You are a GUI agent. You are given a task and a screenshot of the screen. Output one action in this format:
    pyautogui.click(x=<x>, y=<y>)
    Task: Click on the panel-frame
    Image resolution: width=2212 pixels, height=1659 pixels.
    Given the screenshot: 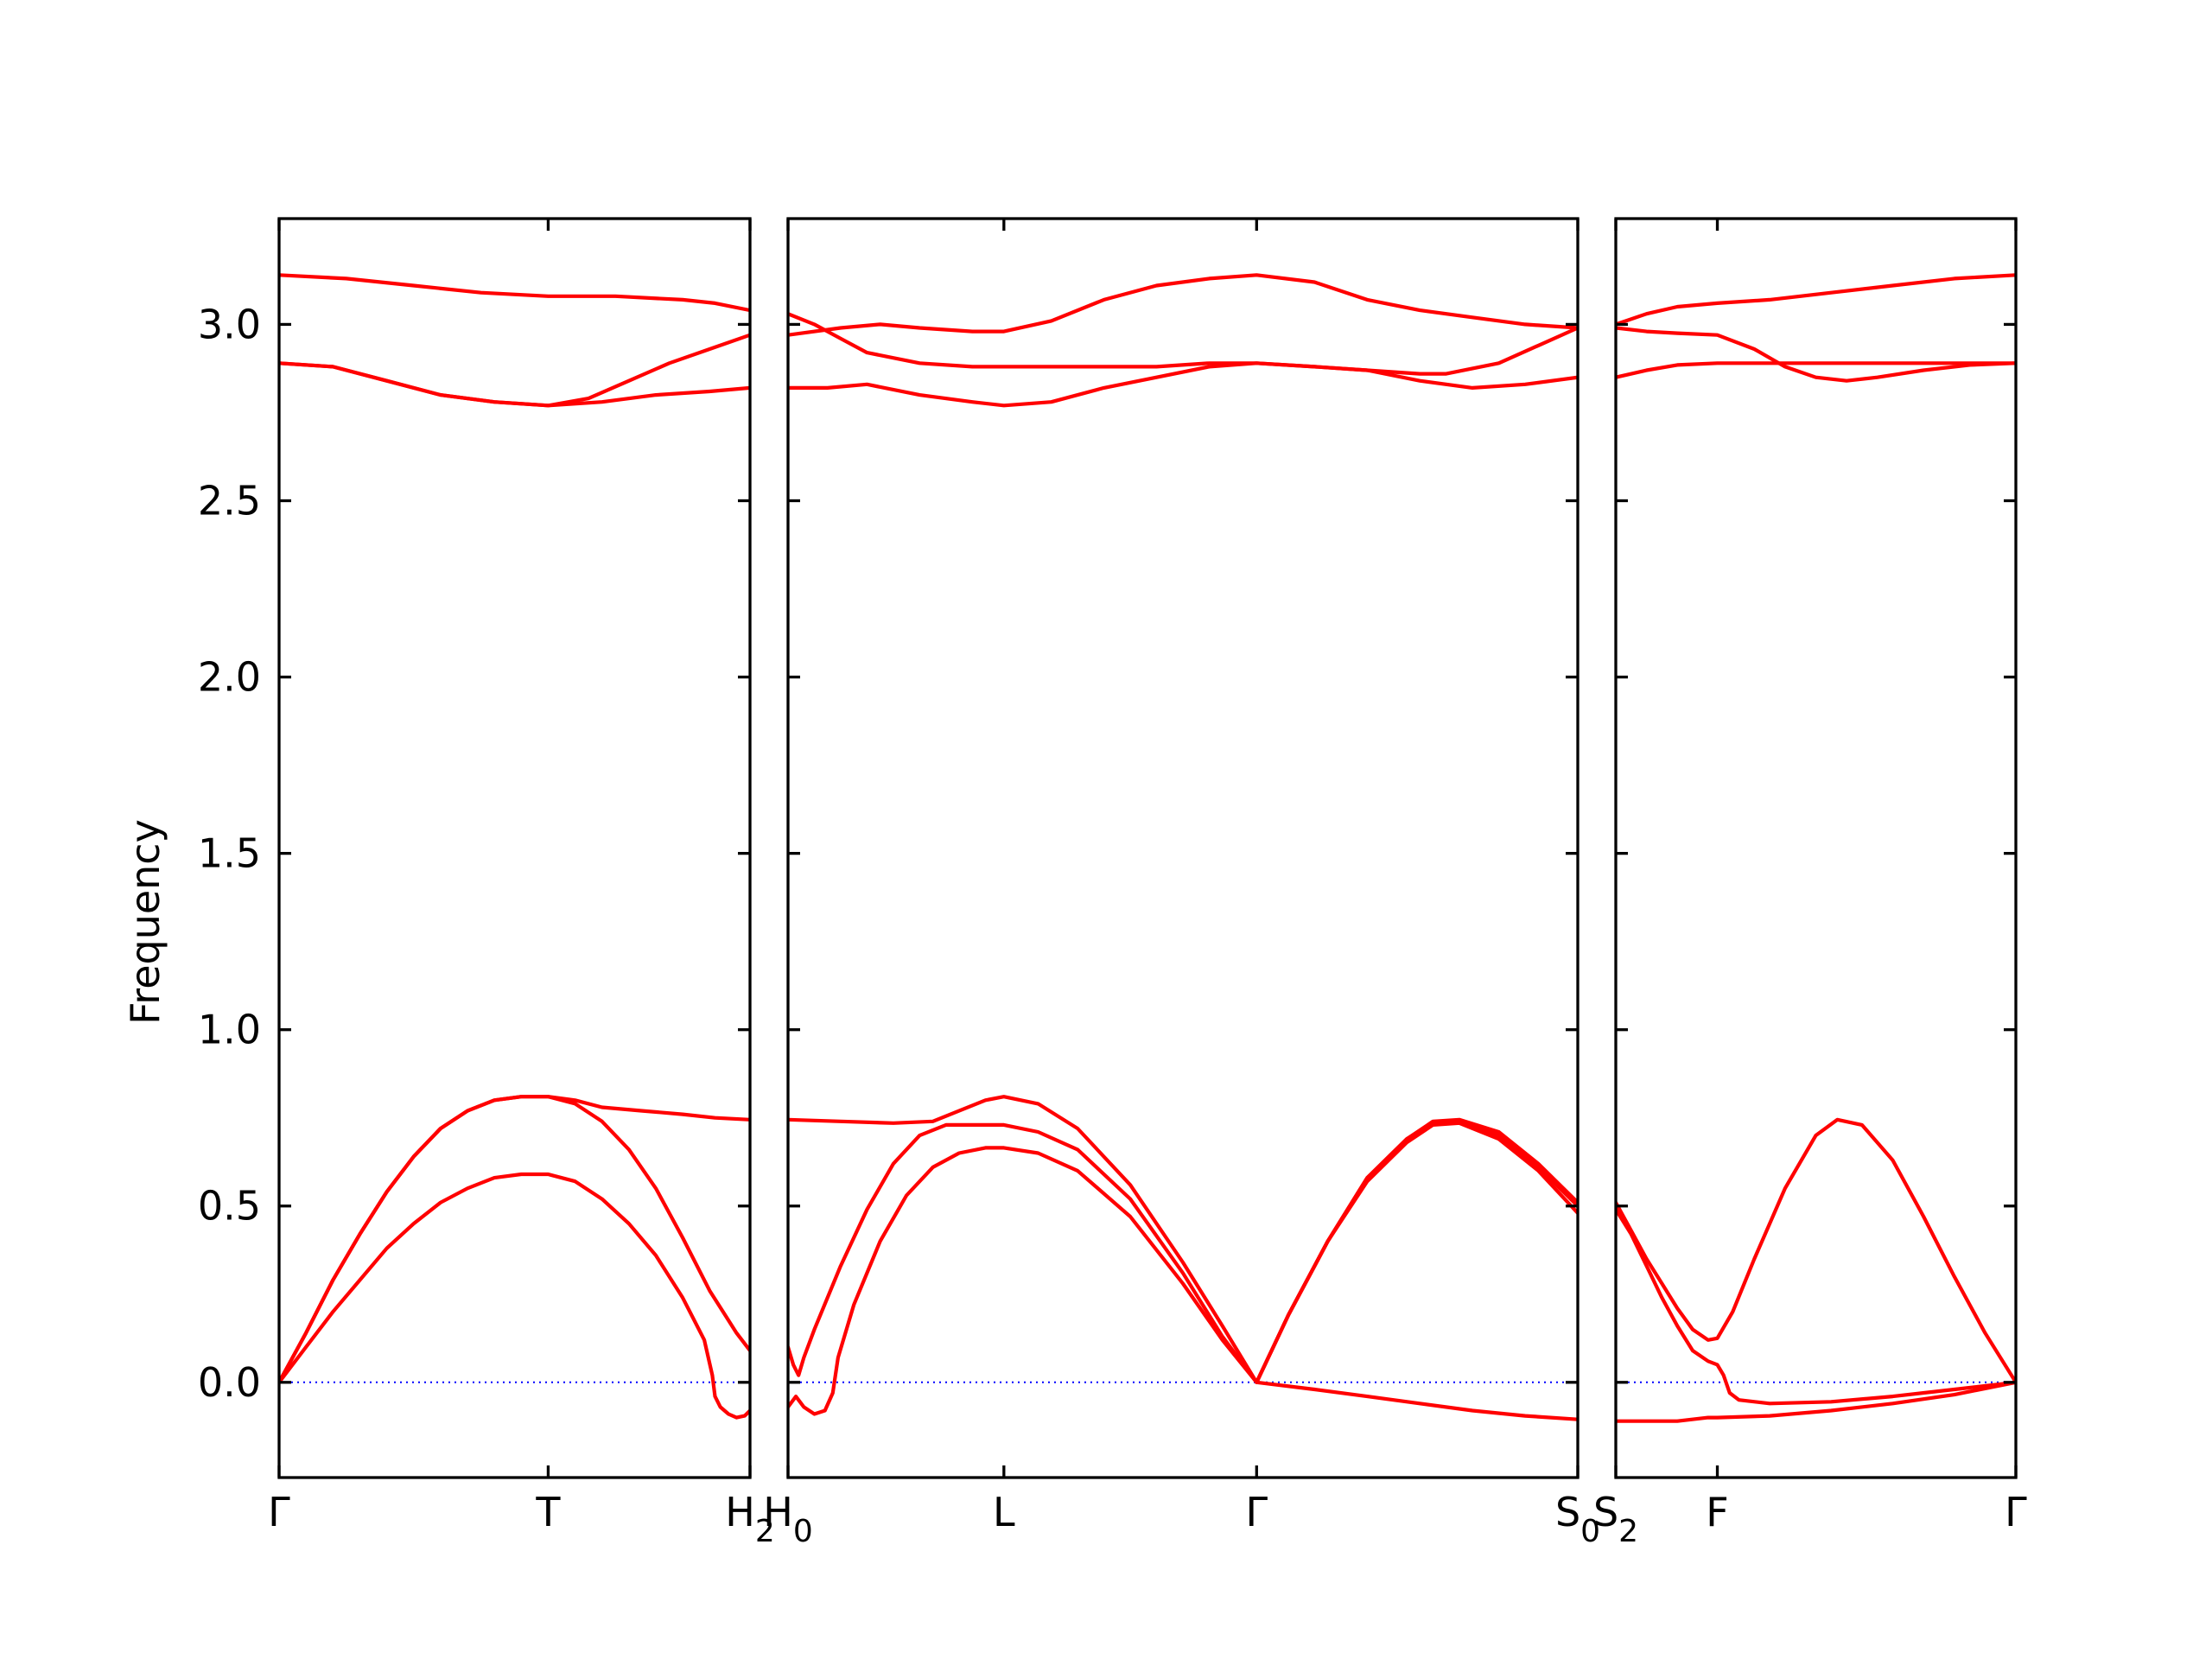 What is the action you would take?
    pyautogui.click(x=1816, y=848)
    